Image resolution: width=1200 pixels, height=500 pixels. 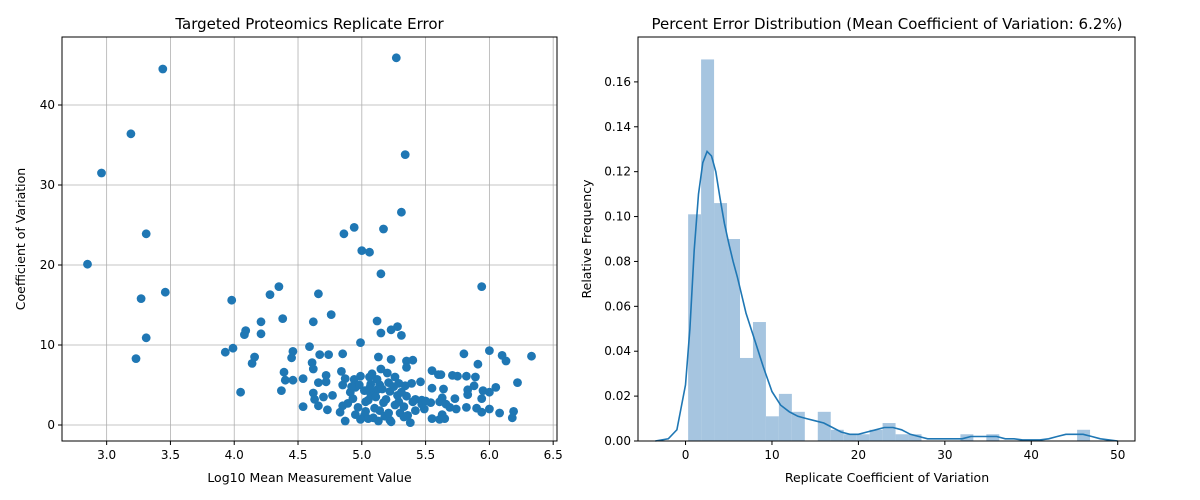 What do you see at coordinates (309, 477) in the screenshot?
I see `scatter-x-axis-label: Log10 Mean Measurement Value` at bounding box center [309, 477].